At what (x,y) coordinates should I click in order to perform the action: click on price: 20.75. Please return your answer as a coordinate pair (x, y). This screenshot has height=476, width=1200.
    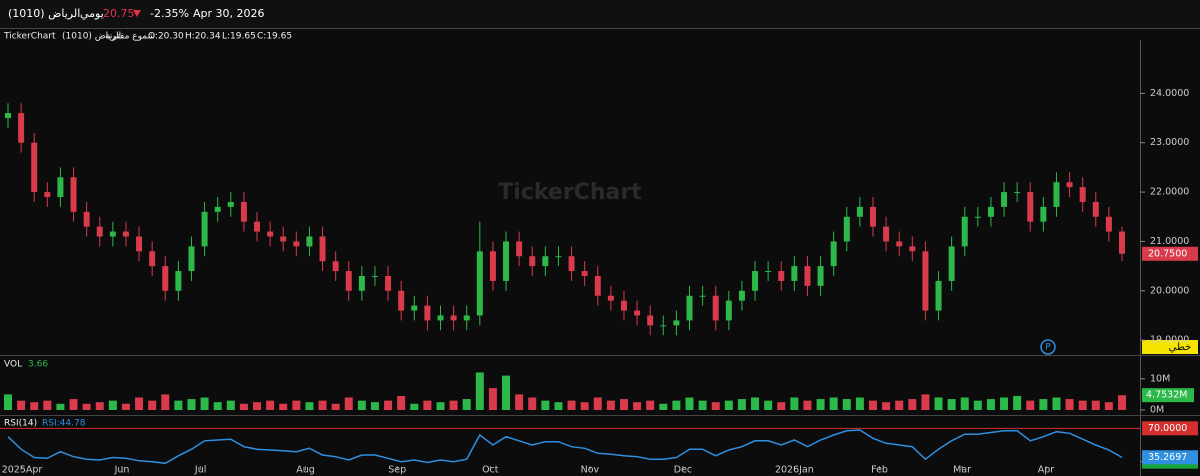
    Looking at the image, I should click on (119, 13).